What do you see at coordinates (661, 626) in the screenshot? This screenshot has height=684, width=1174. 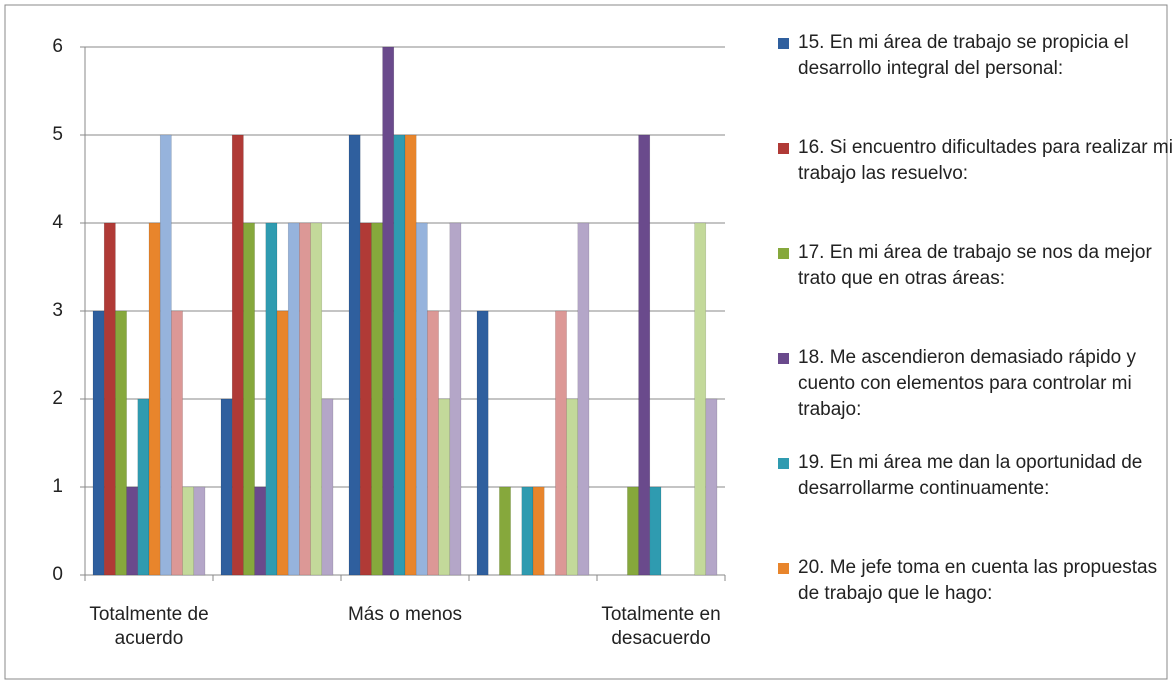 I see `x-tick-label: Totalmente en desacuerdo` at bounding box center [661, 626].